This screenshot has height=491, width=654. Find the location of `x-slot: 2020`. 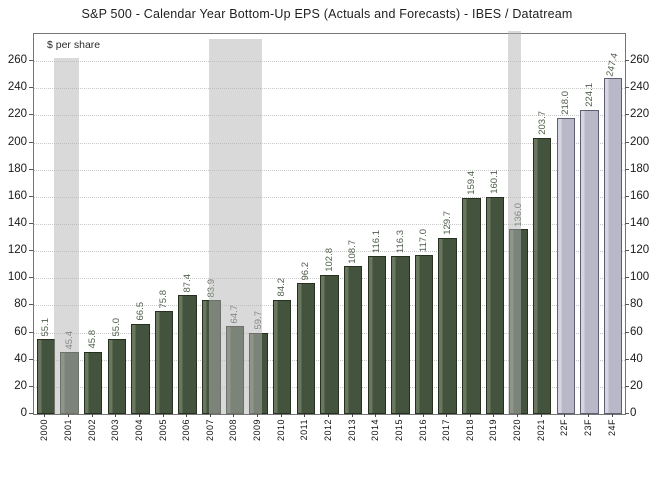

x-slot: 2020 is located at coordinates (518, 427).